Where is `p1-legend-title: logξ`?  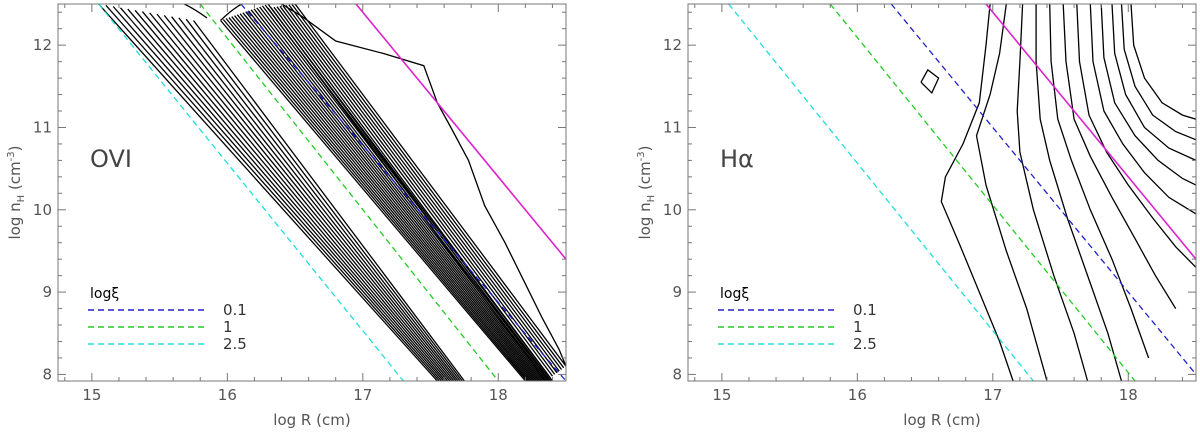 p1-legend-title: logξ is located at coordinates (734, 294).